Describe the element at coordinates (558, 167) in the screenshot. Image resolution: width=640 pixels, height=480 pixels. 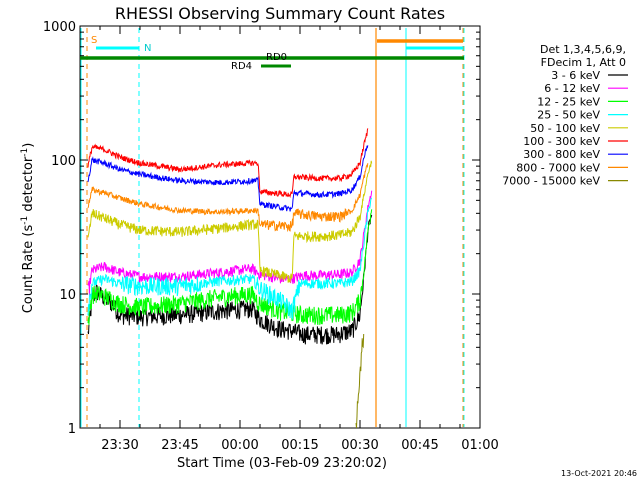
I see `legend-label-7: 800 - 7000 keV` at that location.